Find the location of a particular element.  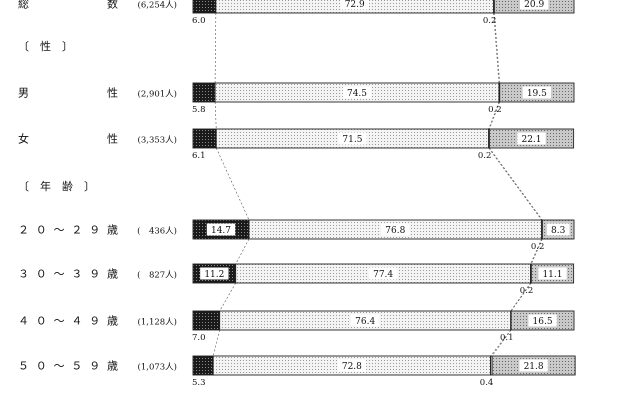

value-label: 11.1 is located at coordinates (552, 275).